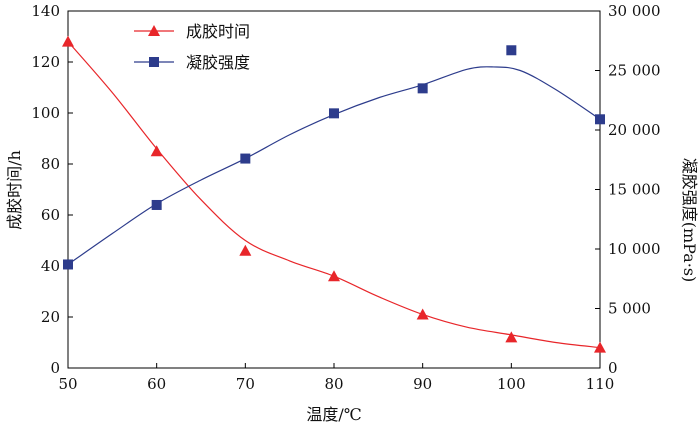 The image size is (700, 427). What do you see at coordinates (50, 317) in the screenshot?
I see `y-left-tick-label: 20` at bounding box center [50, 317].